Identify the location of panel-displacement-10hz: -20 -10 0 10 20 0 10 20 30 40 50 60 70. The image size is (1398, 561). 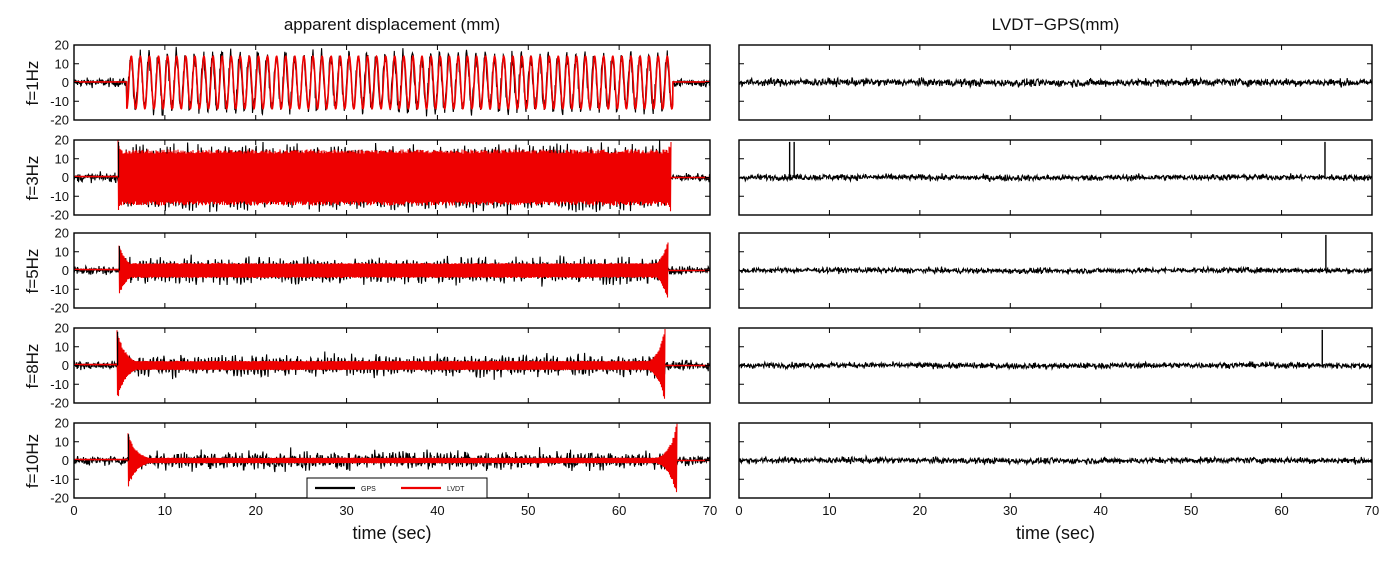
(383, 467).